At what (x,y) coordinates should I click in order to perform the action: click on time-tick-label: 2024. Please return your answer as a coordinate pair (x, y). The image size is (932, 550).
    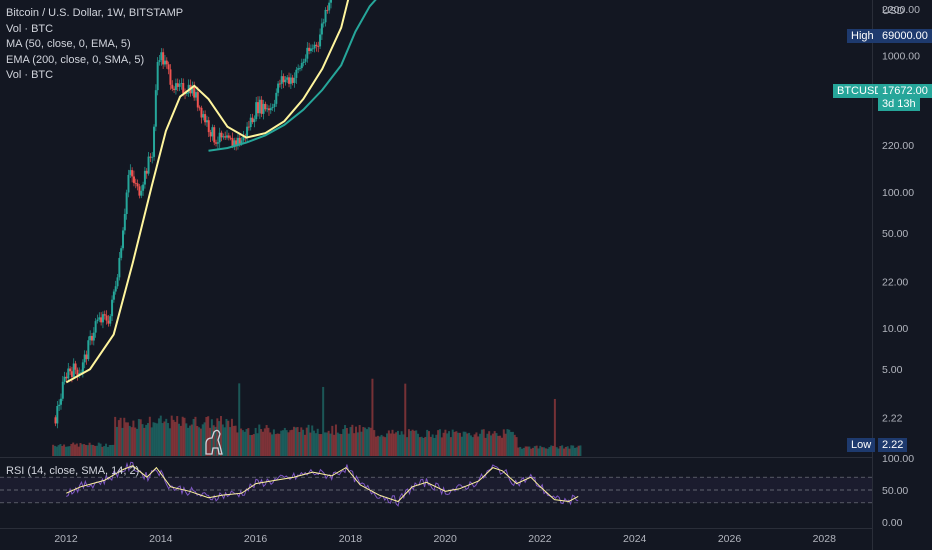
    Looking at the image, I should click on (635, 539).